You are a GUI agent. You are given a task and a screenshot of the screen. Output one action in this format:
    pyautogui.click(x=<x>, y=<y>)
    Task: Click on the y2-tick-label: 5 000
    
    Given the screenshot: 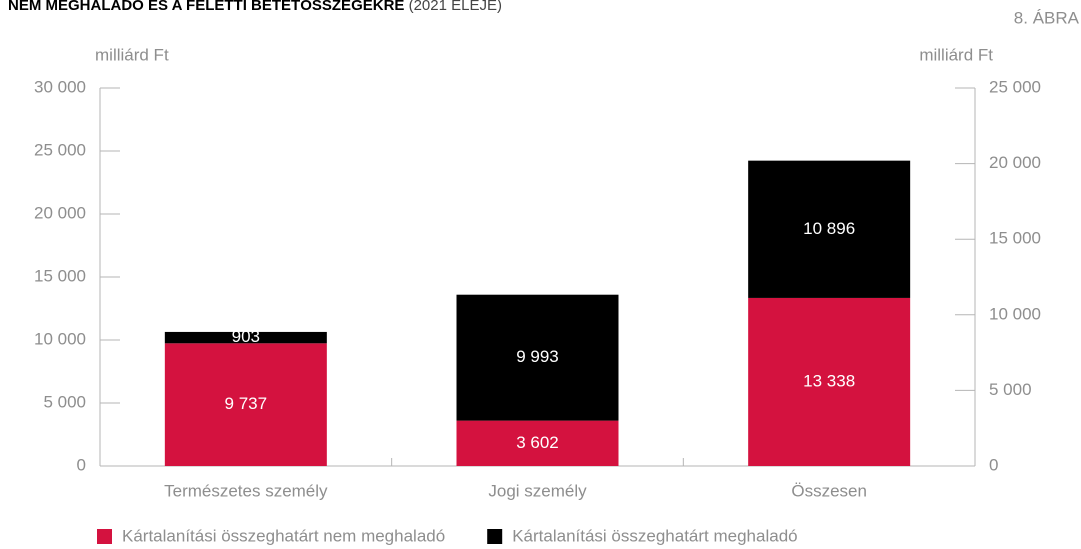 What is the action you would take?
    pyautogui.click(x=1010, y=389)
    